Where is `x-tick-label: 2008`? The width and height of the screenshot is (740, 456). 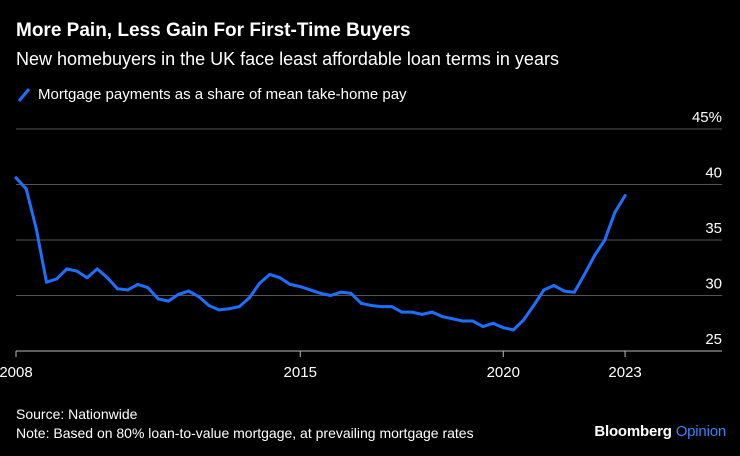
x-tick-label: 2008 is located at coordinates (16, 372).